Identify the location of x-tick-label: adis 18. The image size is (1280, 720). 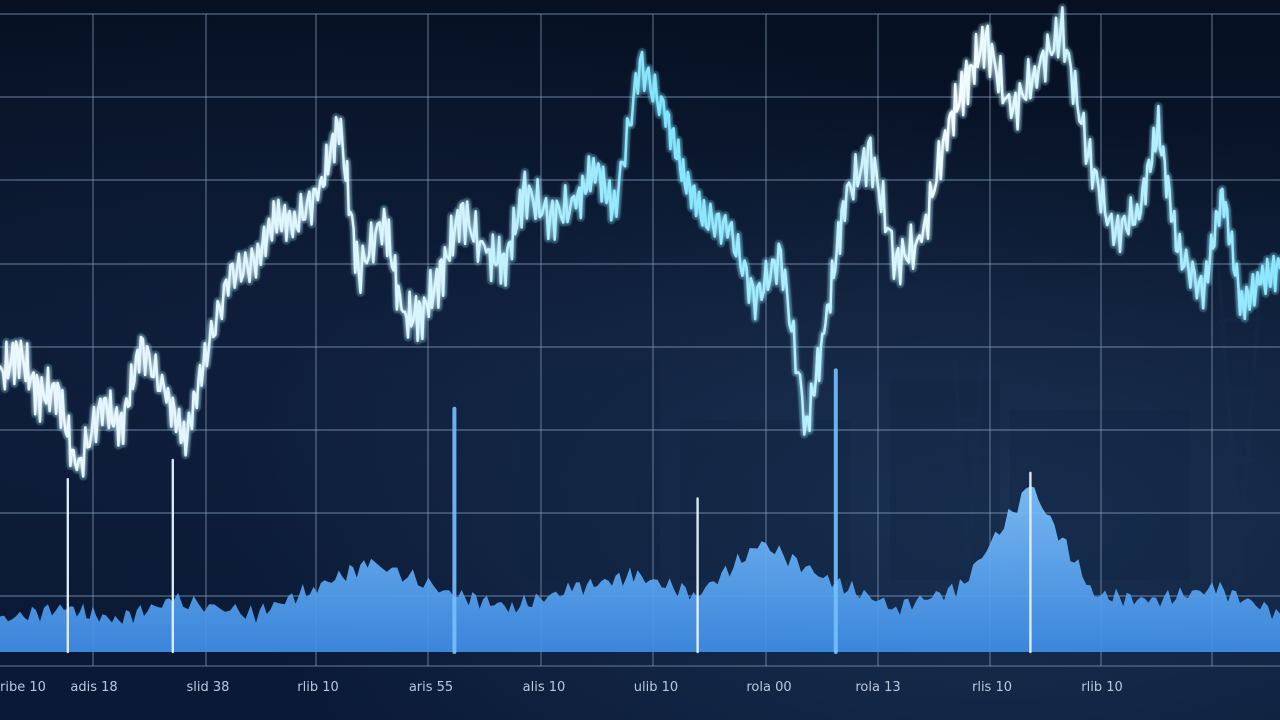
(93, 687).